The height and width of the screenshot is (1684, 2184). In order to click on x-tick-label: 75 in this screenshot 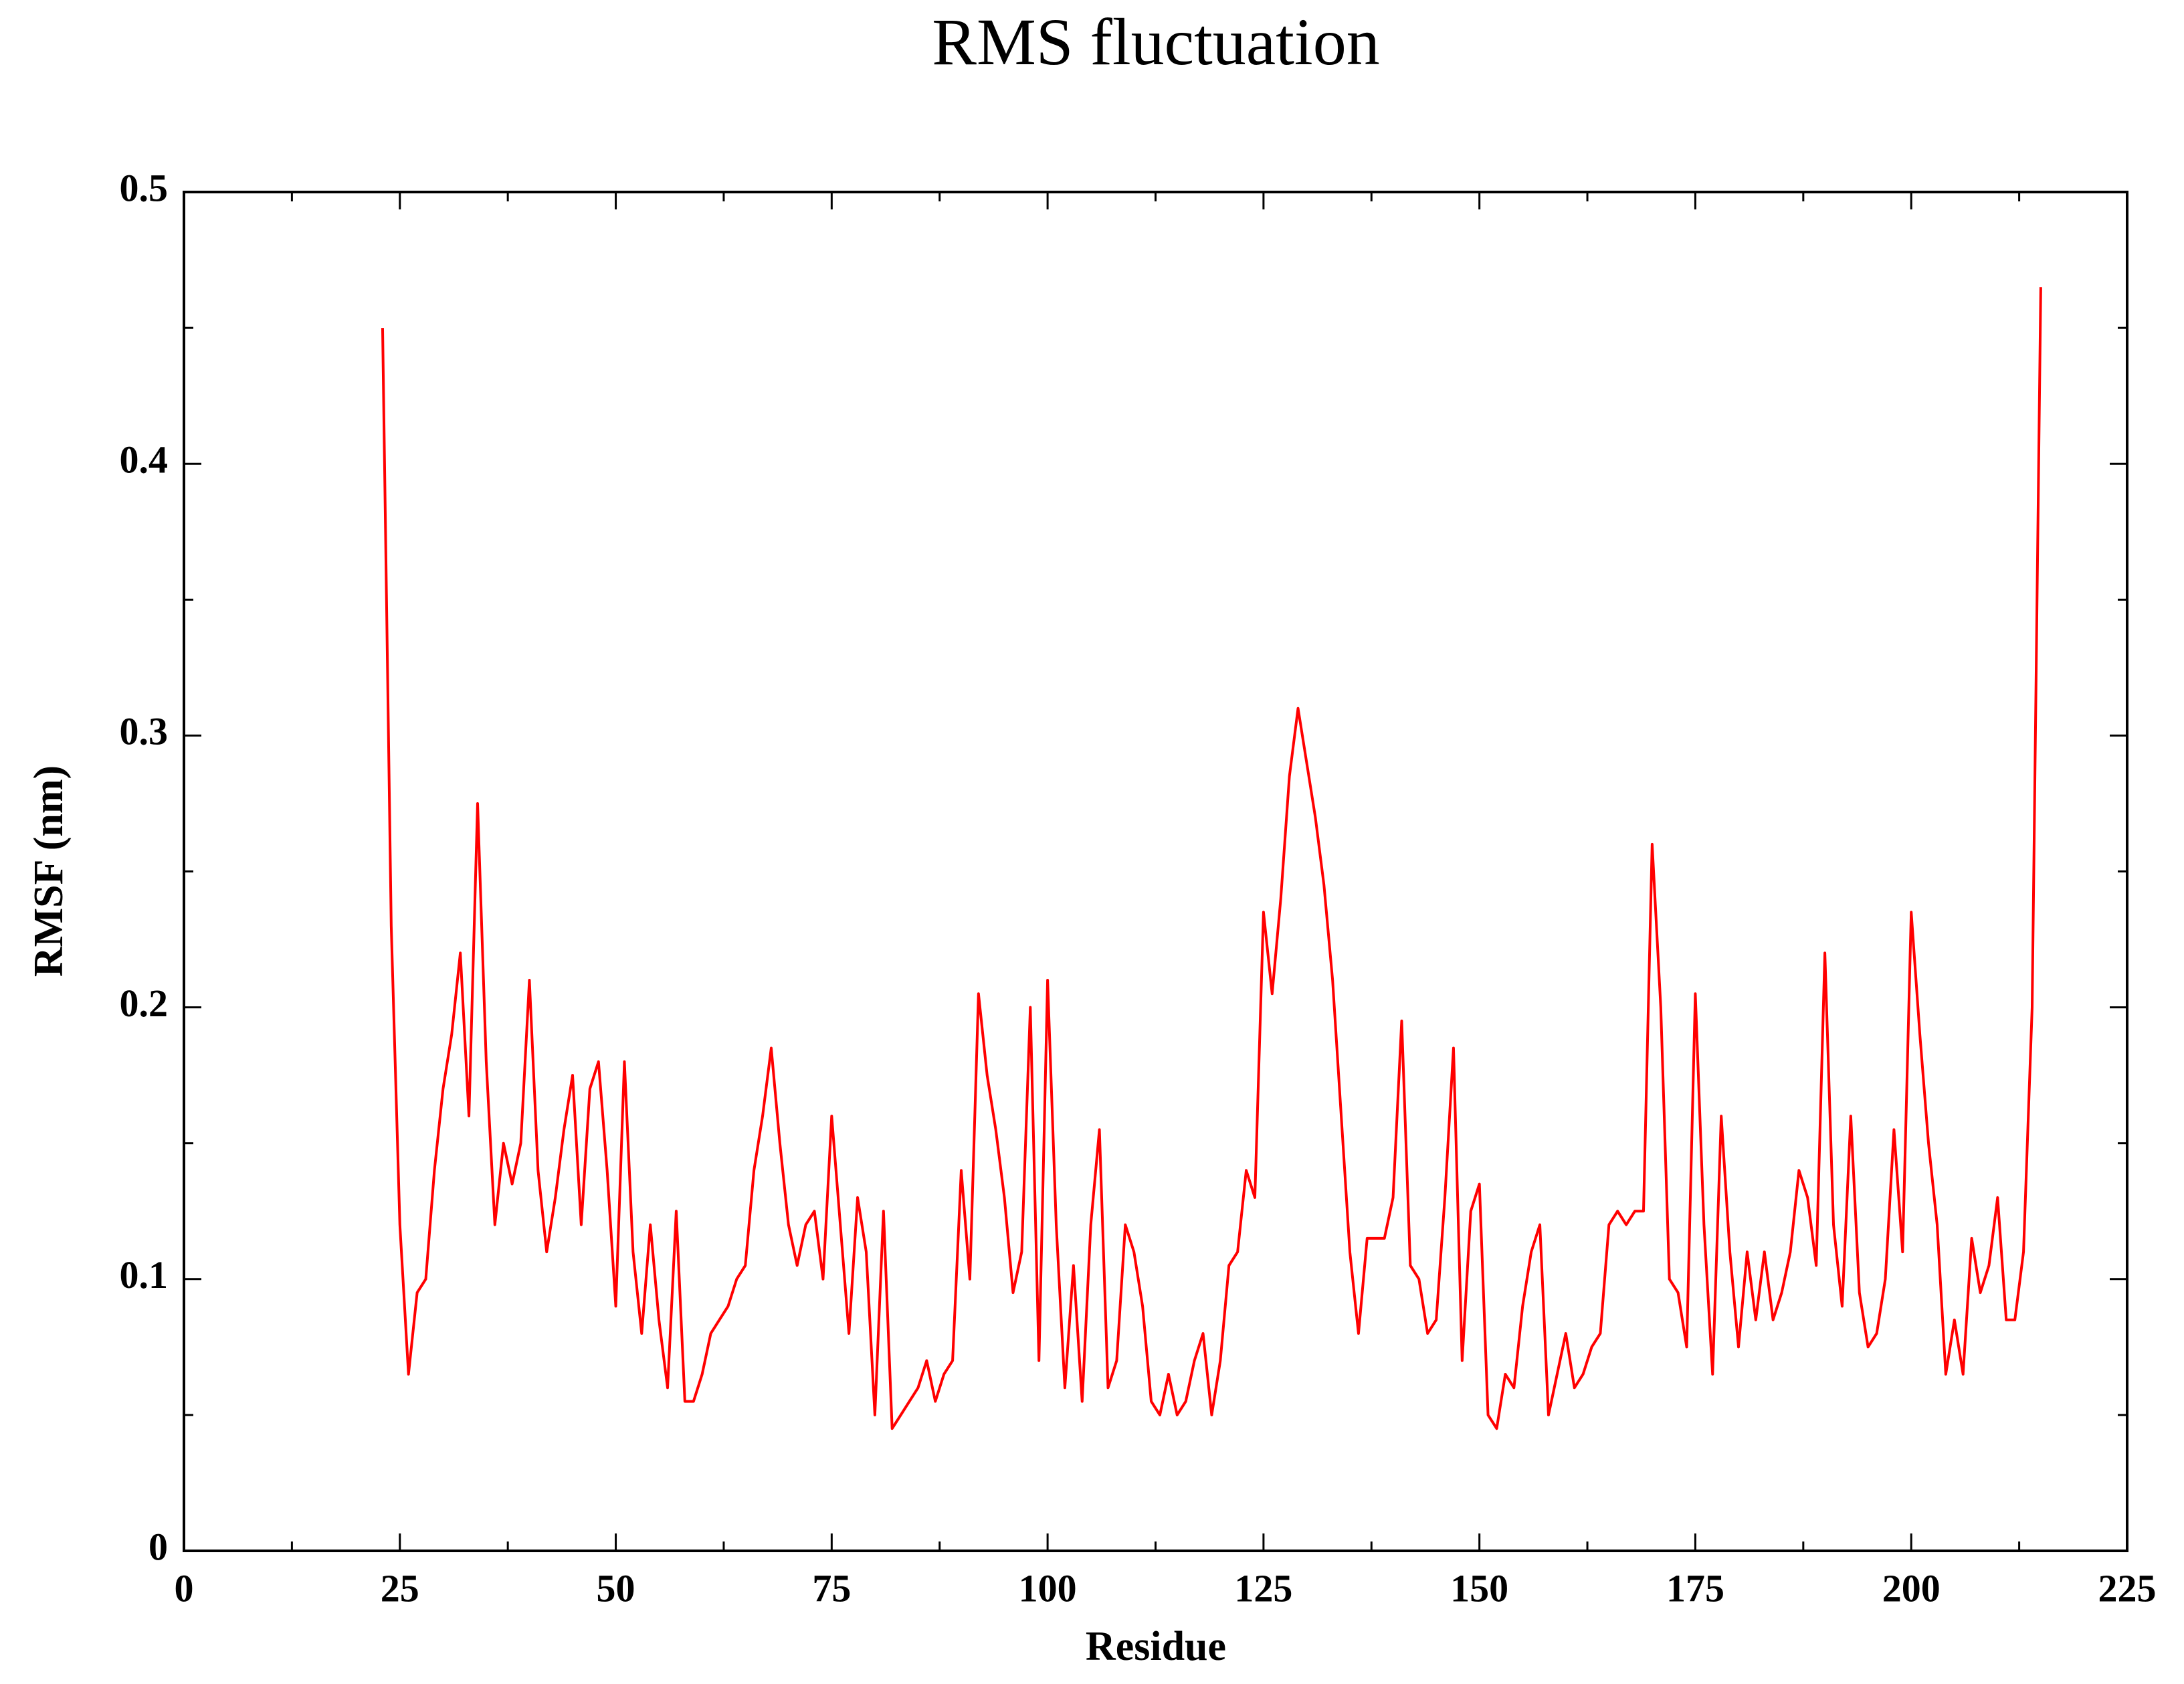, I will do `click(831, 1588)`.